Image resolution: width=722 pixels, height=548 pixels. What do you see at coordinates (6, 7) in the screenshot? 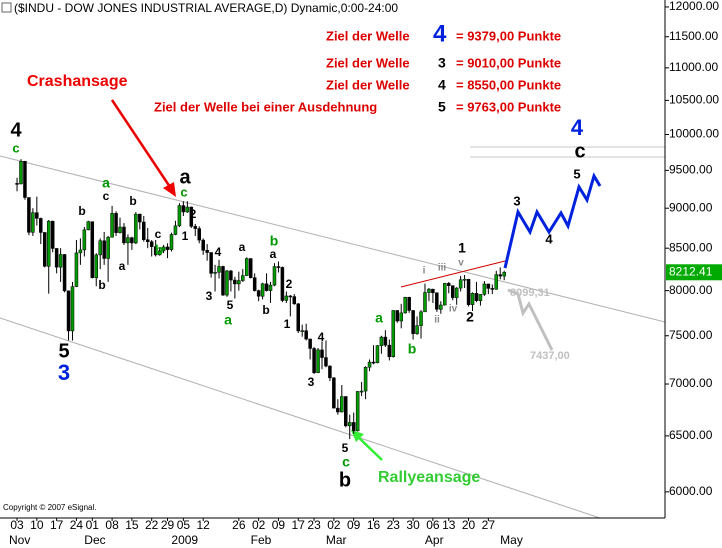
I see `symbol-icon` at bounding box center [6, 7].